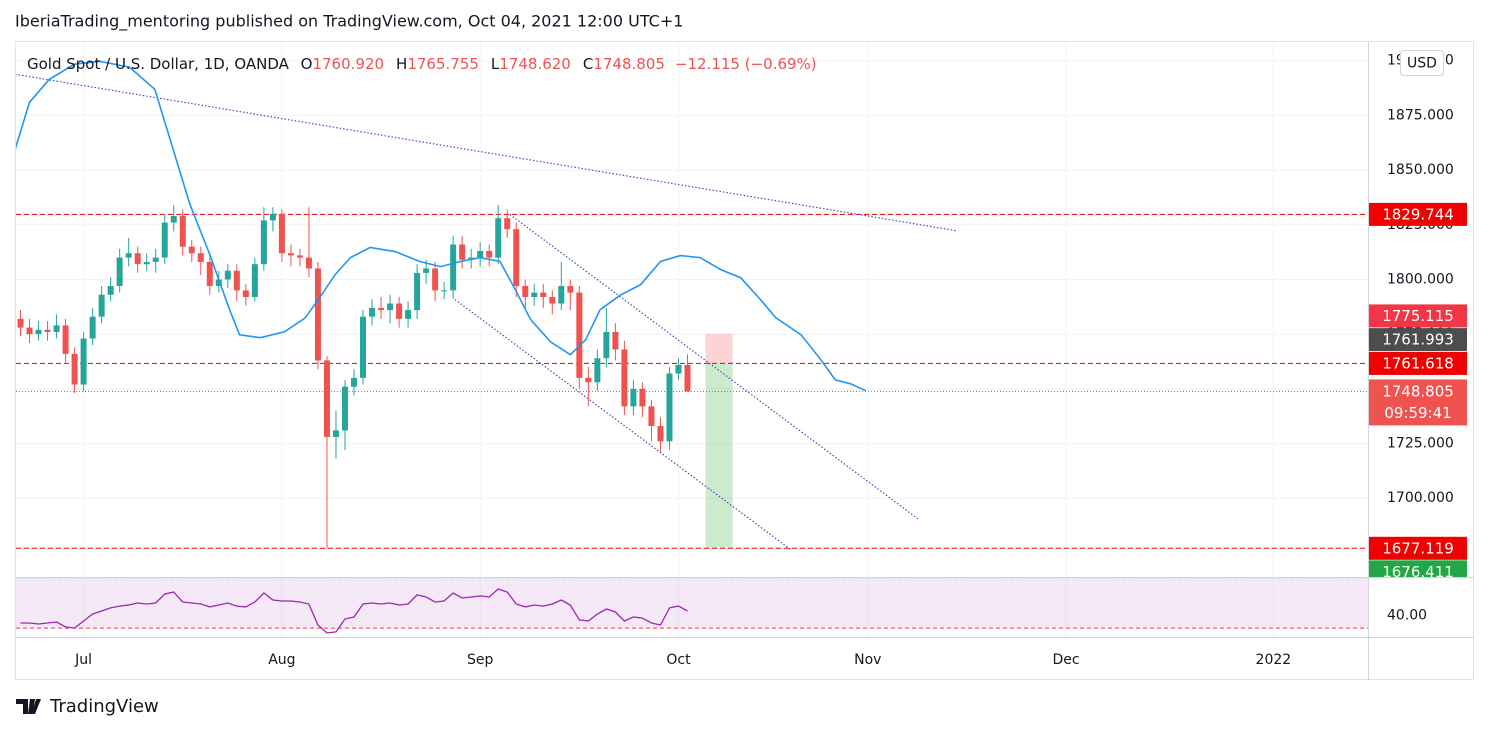 The image size is (1489, 733). I want to click on legend-key: O, so click(307, 64).